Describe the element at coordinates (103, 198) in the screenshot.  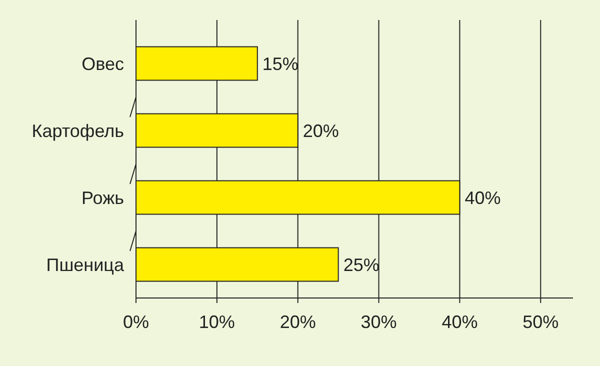
I see `y-tick-label: Рожь` at that location.